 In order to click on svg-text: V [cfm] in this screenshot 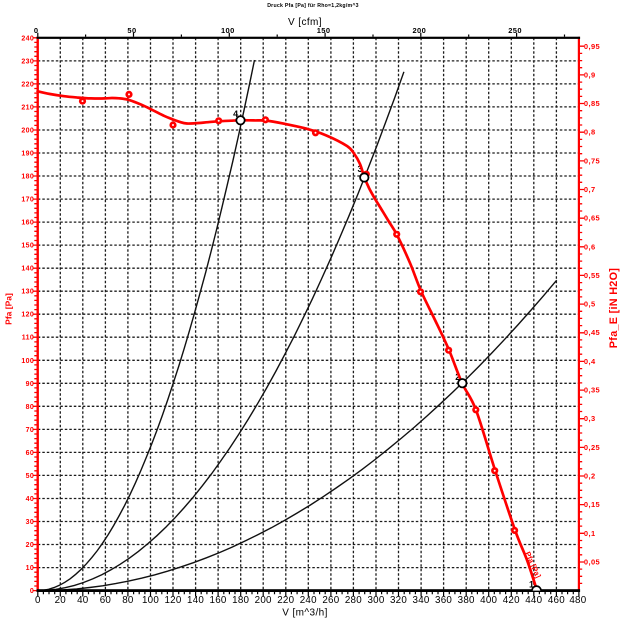, I will do `click(305, 22)`.